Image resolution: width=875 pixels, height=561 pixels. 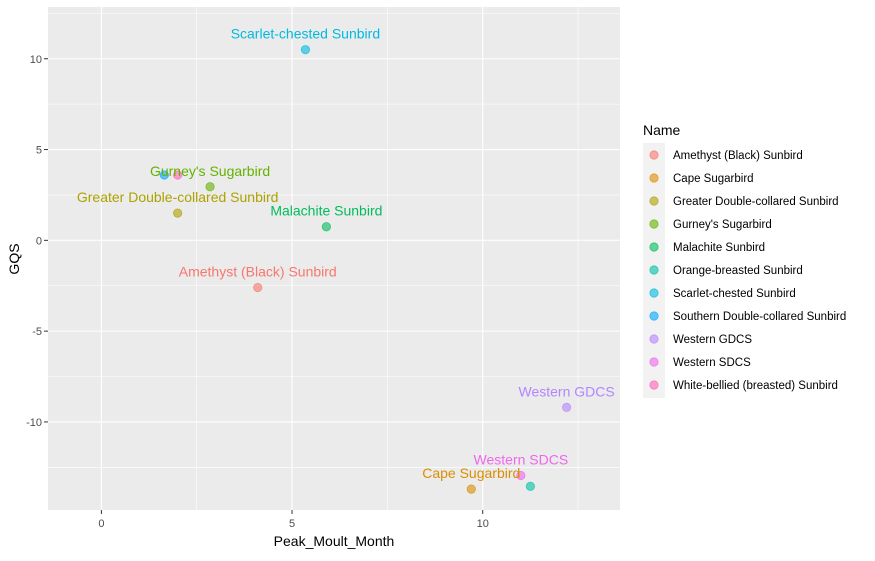 What do you see at coordinates (719, 248) in the screenshot?
I see `legend-label: Malachite Sunbird` at bounding box center [719, 248].